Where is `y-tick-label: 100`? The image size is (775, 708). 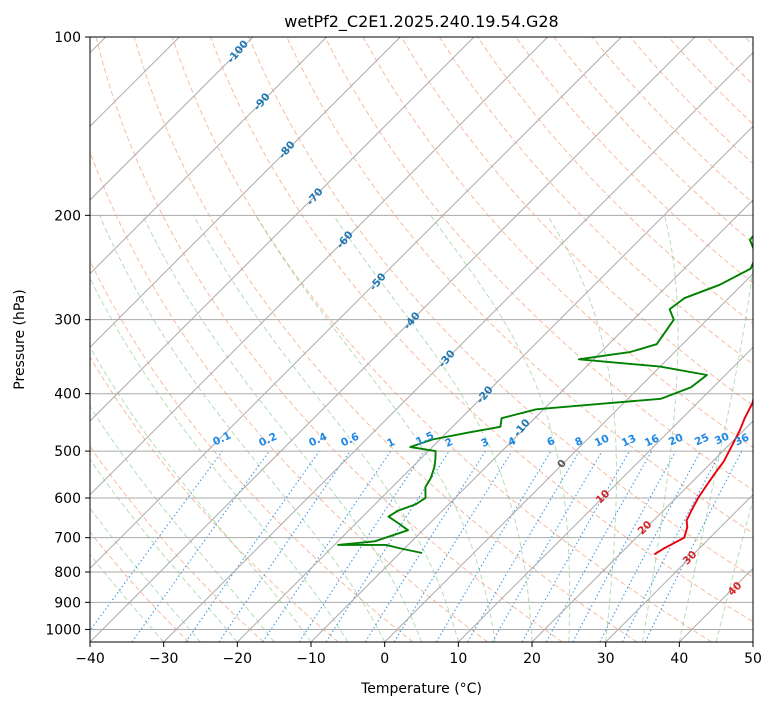 y-tick-label: 100 is located at coordinates (67, 38).